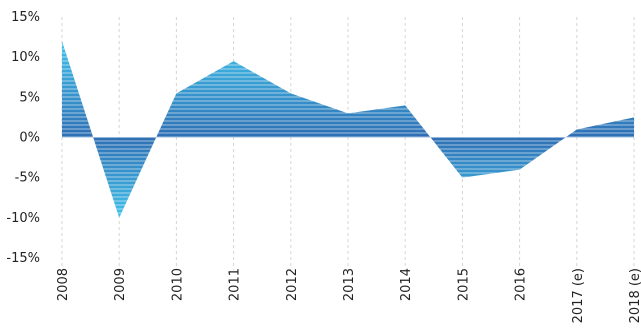  What do you see at coordinates (634, 295) in the screenshot?
I see `x-tick-label: 2018 (e)` at bounding box center [634, 295].